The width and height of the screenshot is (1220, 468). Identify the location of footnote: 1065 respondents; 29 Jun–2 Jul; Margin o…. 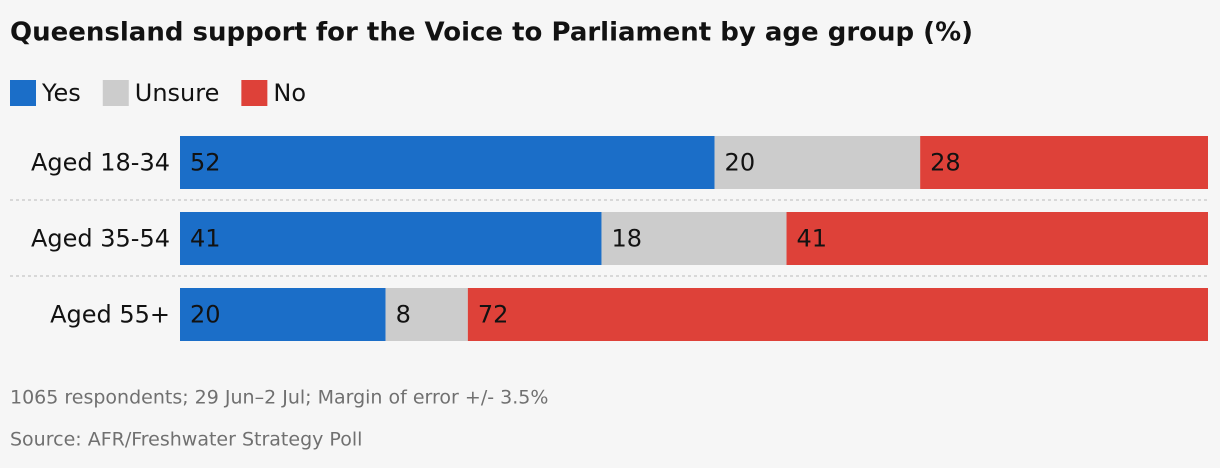
(279, 398).